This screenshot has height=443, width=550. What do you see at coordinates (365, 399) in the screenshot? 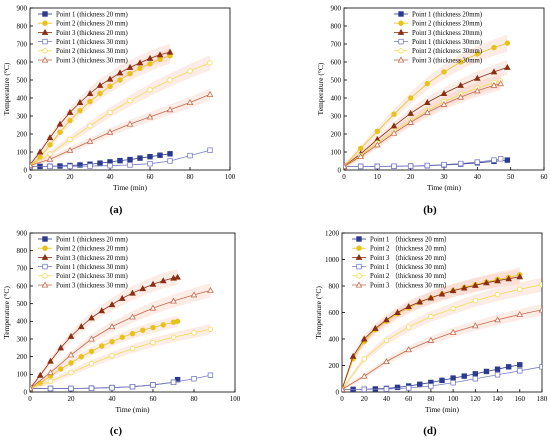
I see `x-tick-label: 20` at bounding box center [365, 399].